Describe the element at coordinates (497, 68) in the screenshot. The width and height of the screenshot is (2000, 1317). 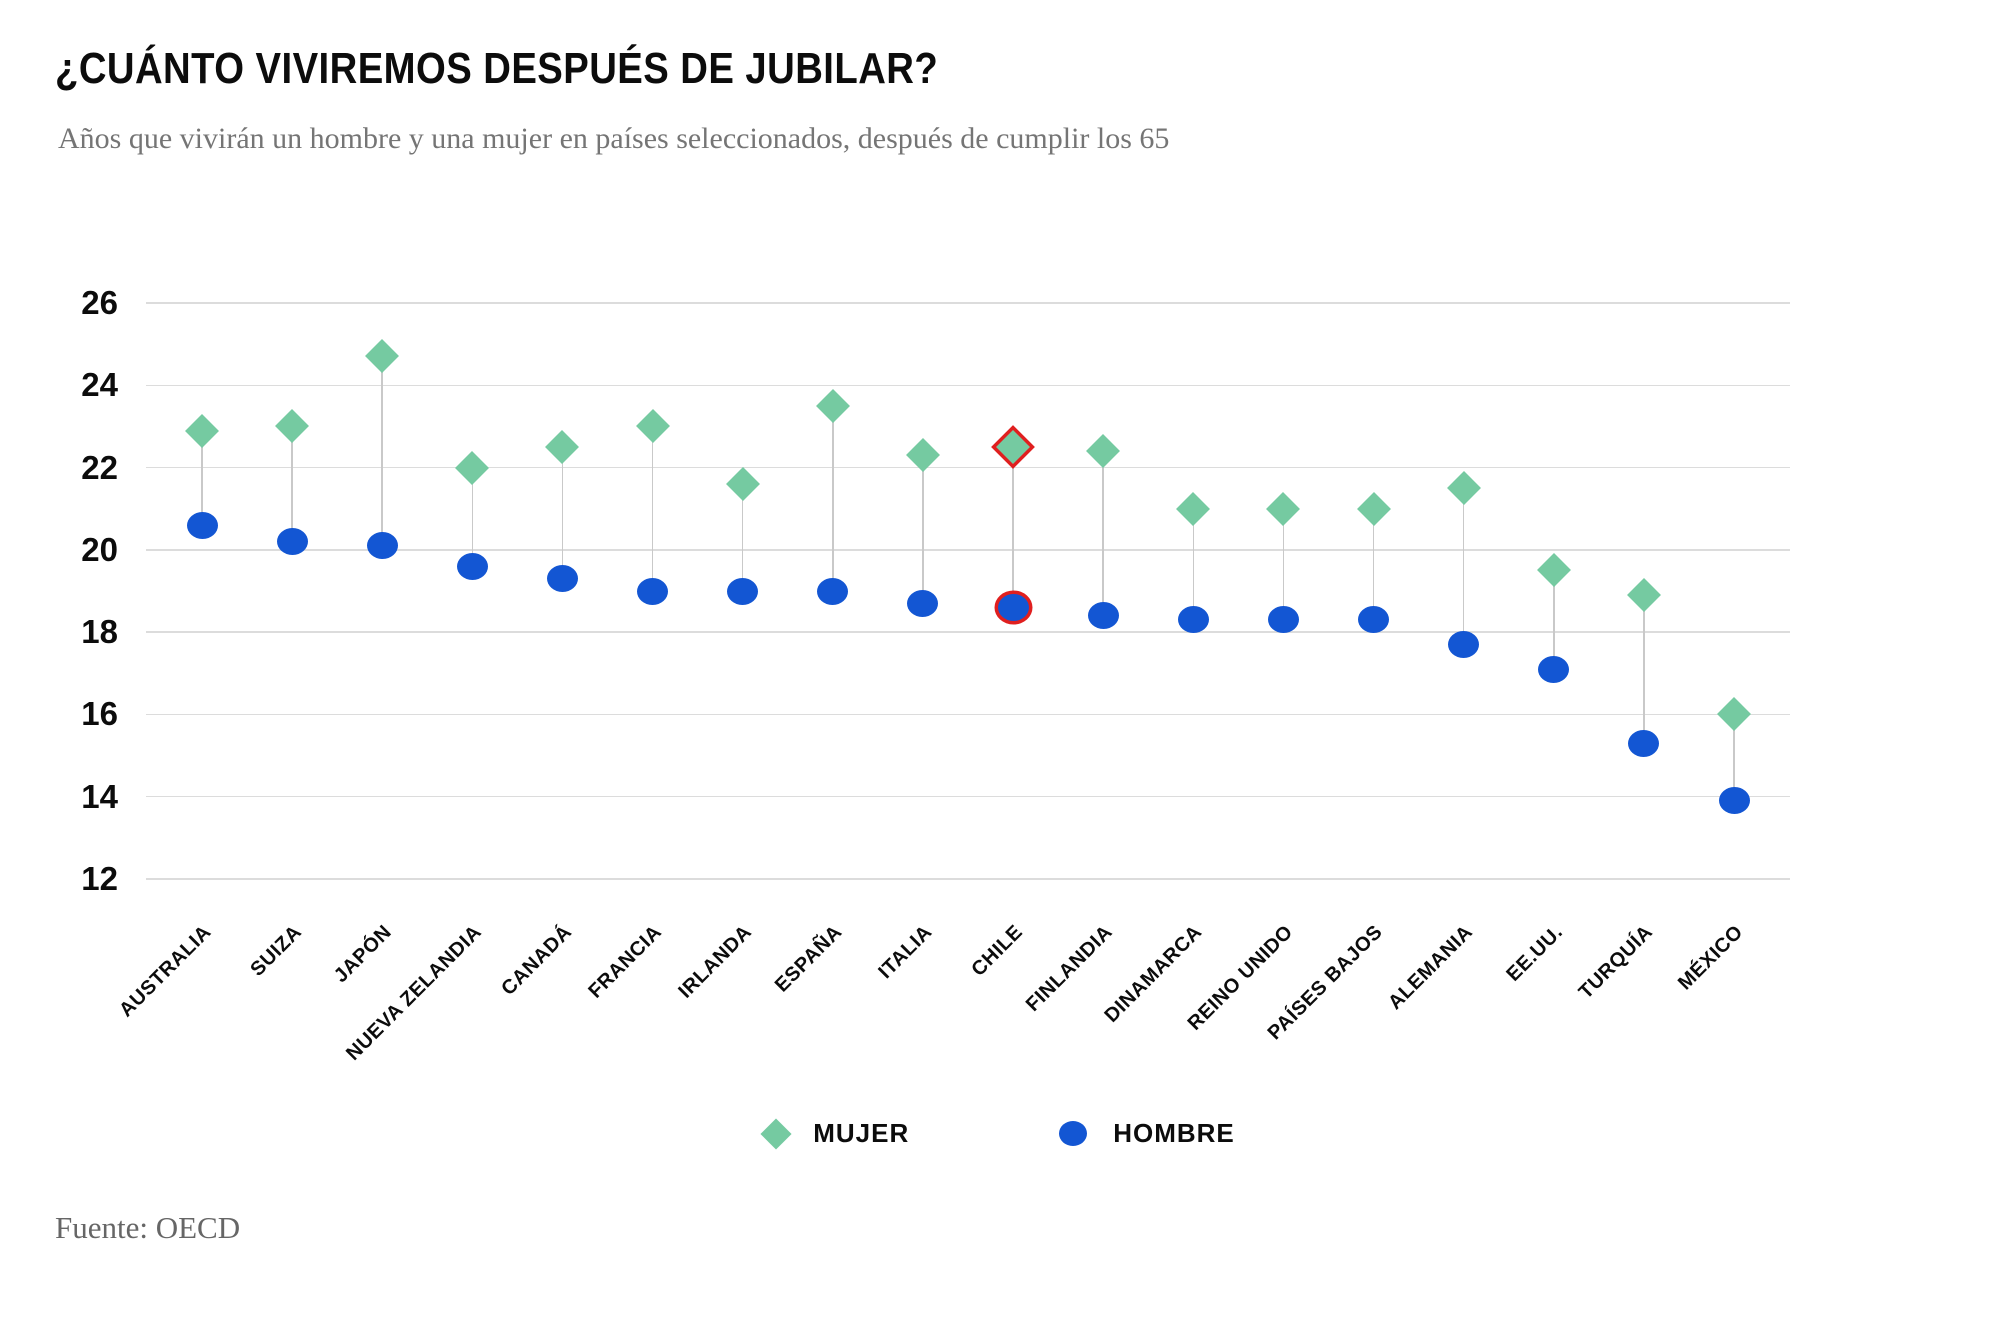
I see `page-title: ¿CUÁNTO VIVIREMOS DESPUÉS DE JUBILAR?` at that location.